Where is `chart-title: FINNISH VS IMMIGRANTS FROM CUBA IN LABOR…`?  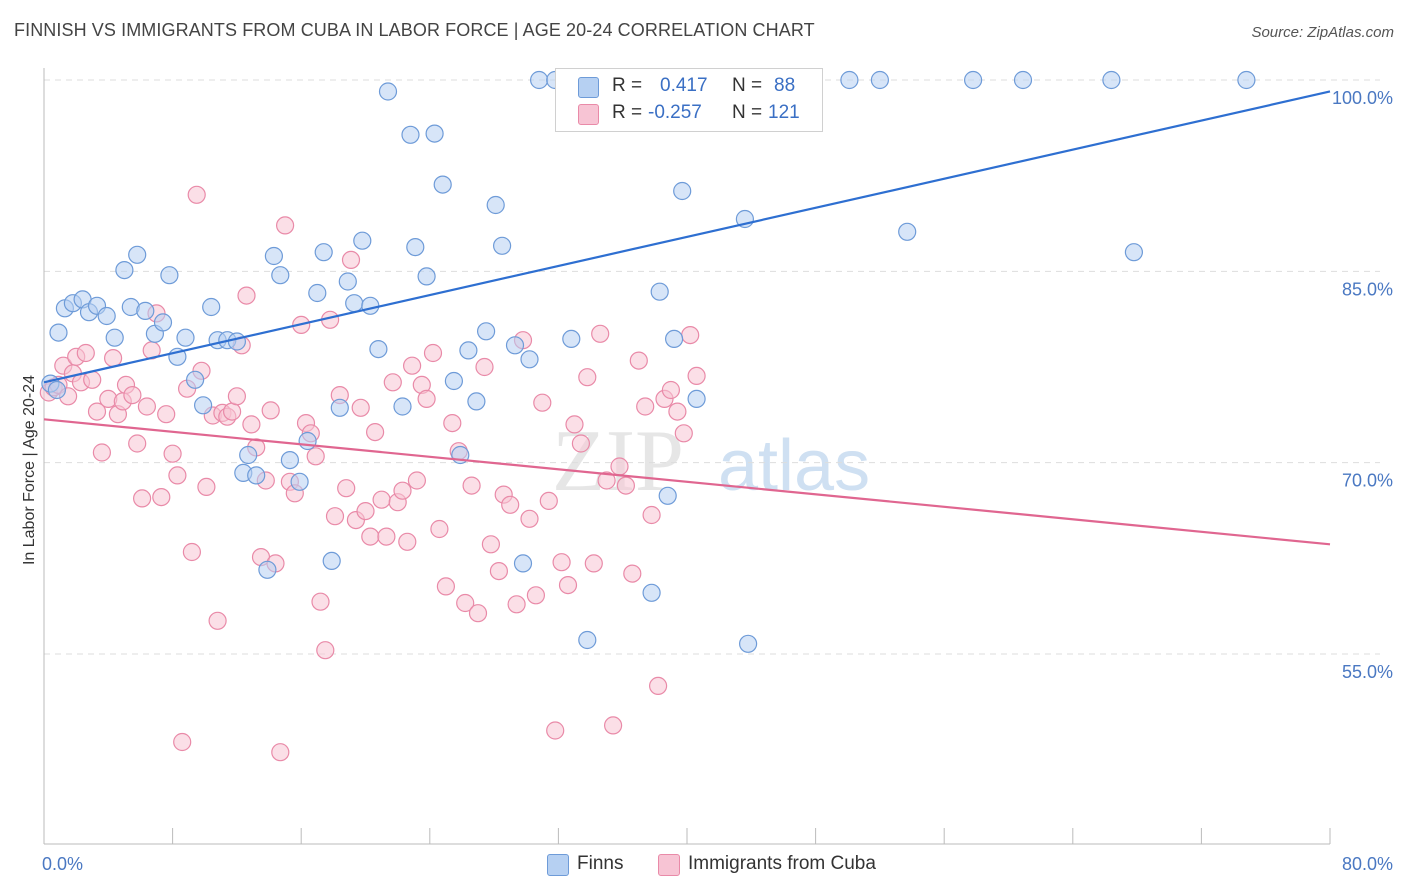
chart-title: FINNISH VS IMMIGRANTS FROM CUBA IN LABOR… is located at coordinates (414, 30).